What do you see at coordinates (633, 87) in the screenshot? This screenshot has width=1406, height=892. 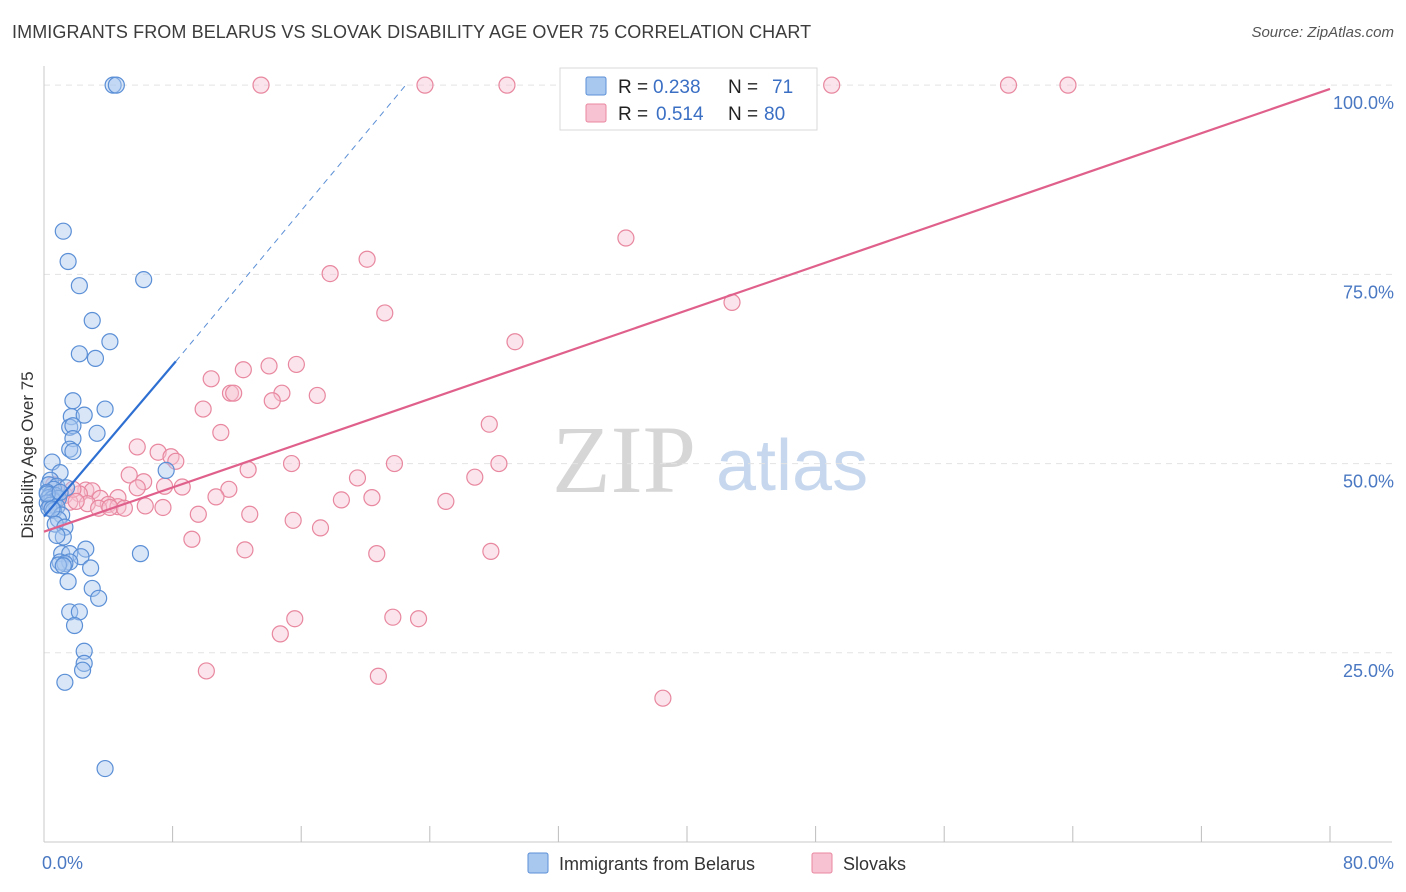 I see `belarus-r-label: R =` at bounding box center [633, 87].